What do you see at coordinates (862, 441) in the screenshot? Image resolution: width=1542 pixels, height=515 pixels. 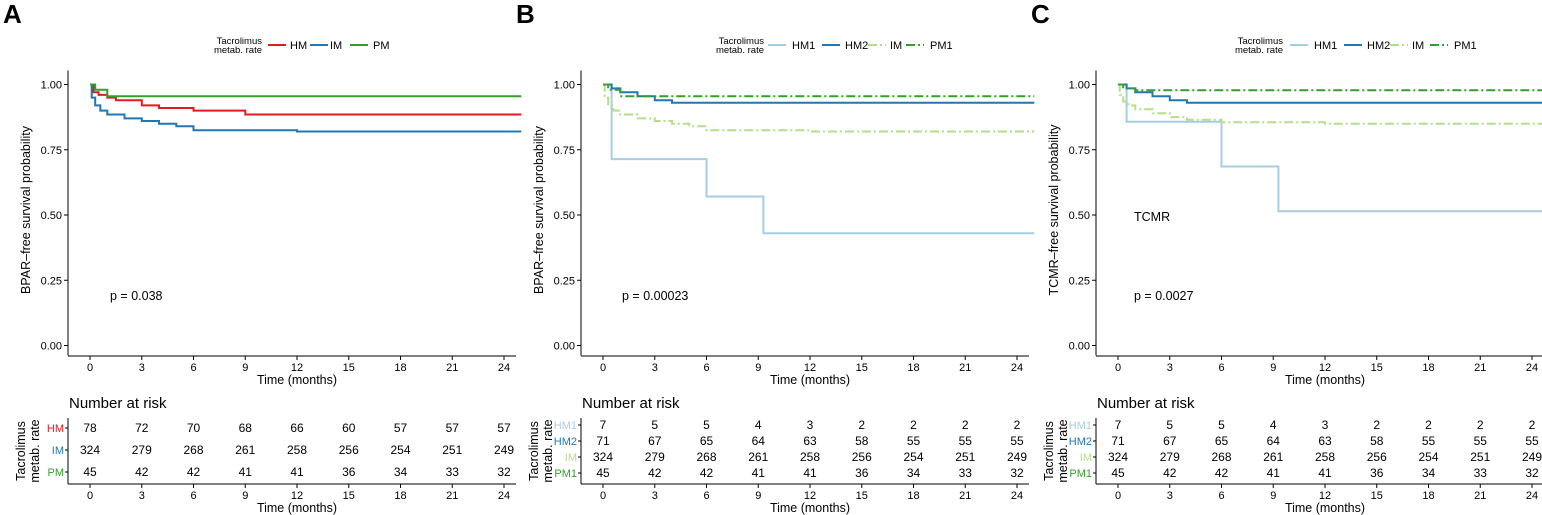 I see `risk-value: 58` at bounding box center [862, 441].